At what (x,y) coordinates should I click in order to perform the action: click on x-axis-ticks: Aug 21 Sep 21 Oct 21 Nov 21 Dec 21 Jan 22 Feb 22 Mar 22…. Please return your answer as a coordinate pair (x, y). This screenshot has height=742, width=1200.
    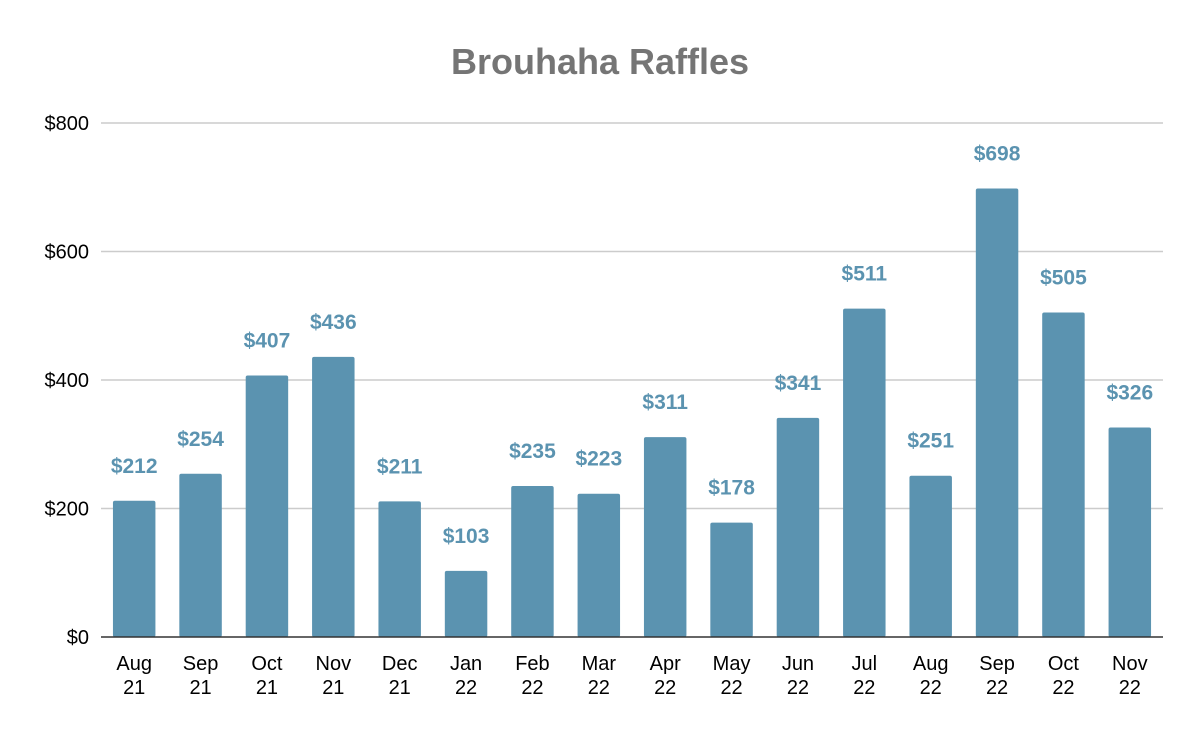
    Looking at the image, I should click on (631, 676).